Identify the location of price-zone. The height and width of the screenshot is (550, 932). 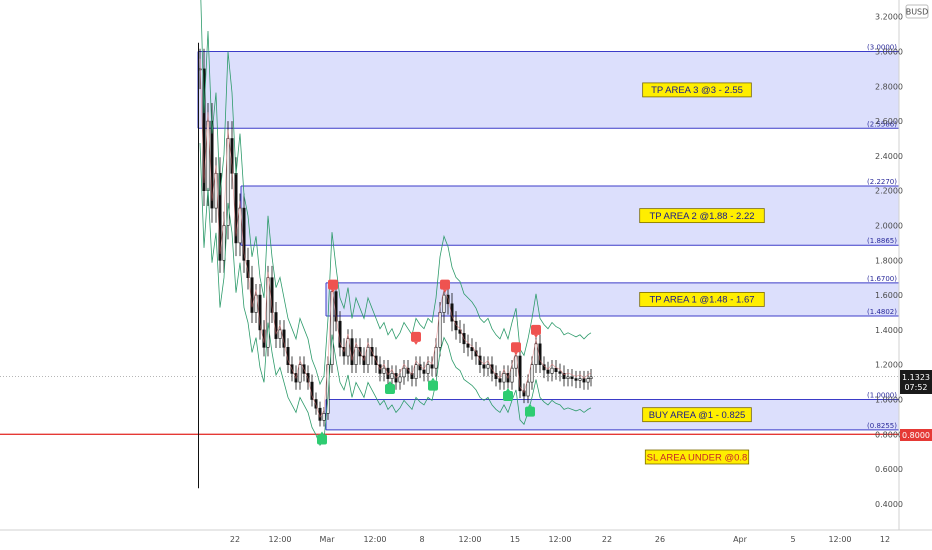
(612, 414).